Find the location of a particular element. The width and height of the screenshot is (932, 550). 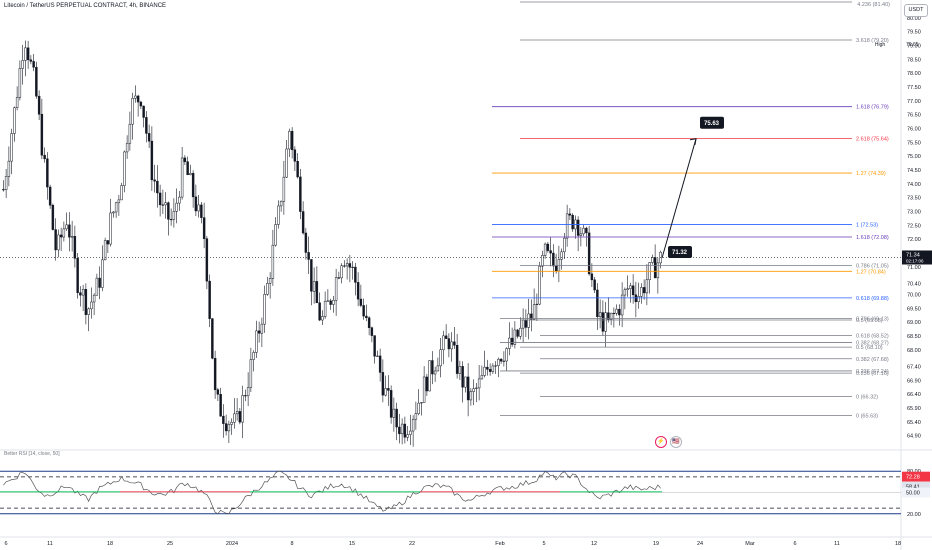

time-axis-label: 22 is located at coordinates (412, 544).